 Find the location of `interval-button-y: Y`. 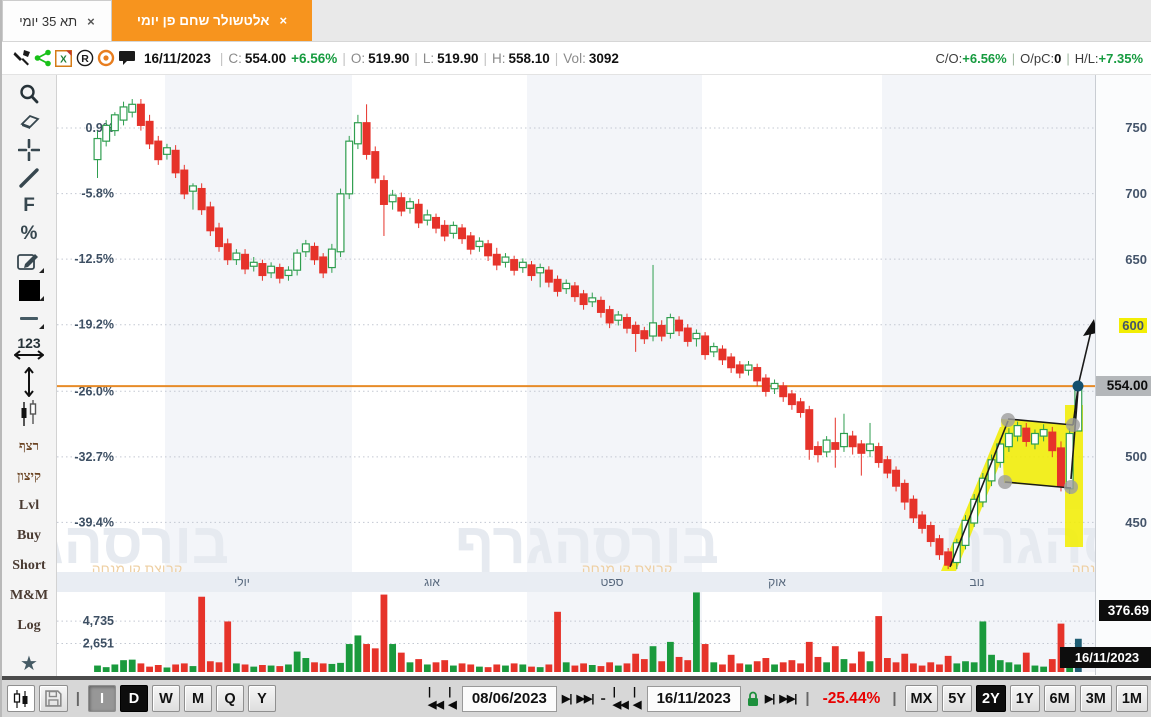

interval-button-y: Y is located at coordinates (262, 698).